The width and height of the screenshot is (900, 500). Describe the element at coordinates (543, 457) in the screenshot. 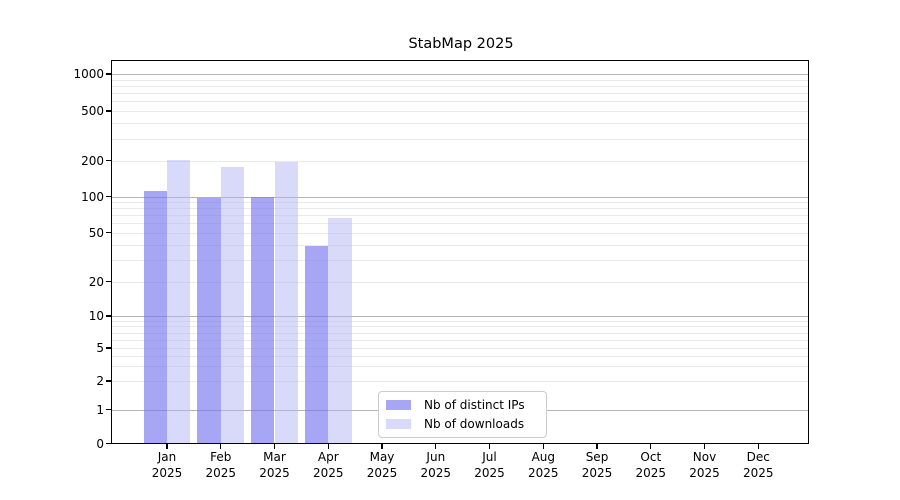

I see `x-tick-month: Aug` at that location.